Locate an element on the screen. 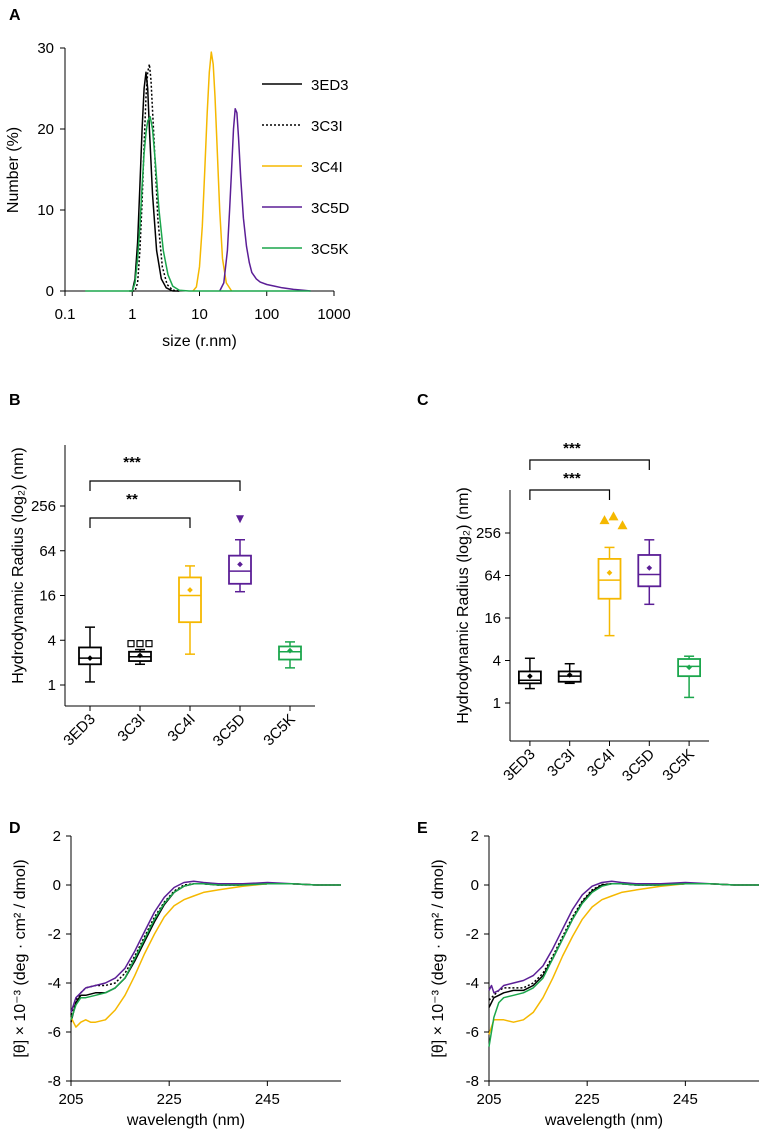 Image resolution: width=765 pixels, height=1142 pixels. y-tick-label-a: 20 is located at coordinates (45, 129).